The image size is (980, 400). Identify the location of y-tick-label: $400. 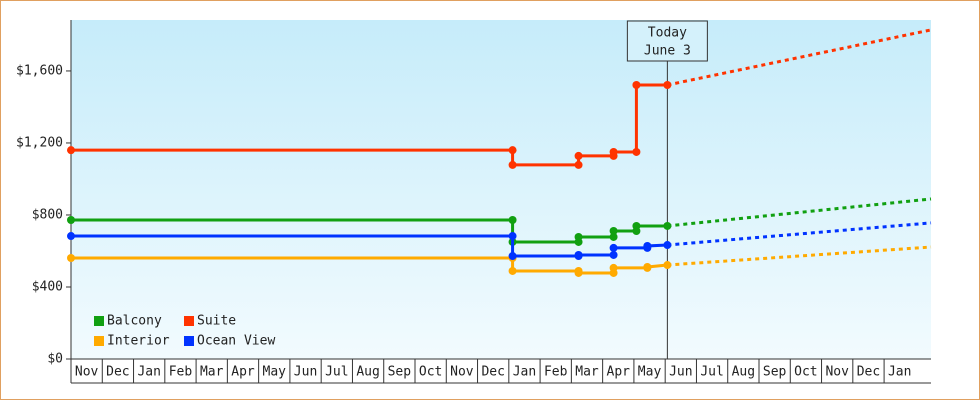
(47, 286).